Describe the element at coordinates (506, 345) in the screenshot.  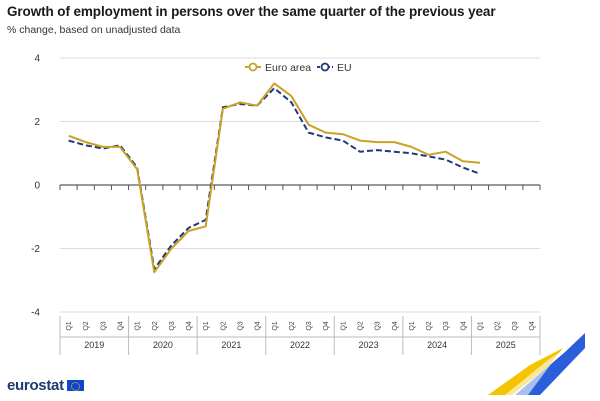
I see `year-label: 2025` at that location.